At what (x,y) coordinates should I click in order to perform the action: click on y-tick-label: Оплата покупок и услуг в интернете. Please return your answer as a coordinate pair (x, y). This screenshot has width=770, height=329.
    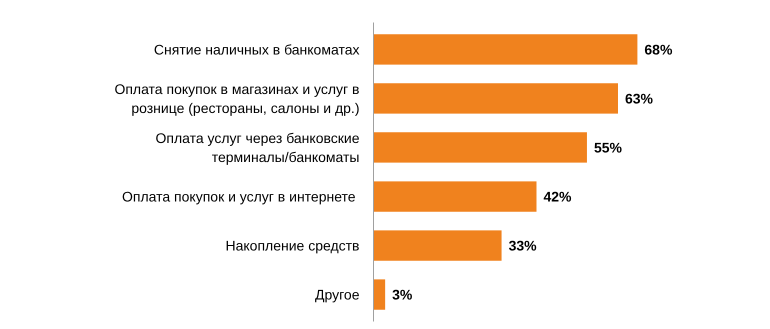
    Looking at the image, I should click on (239, 196).